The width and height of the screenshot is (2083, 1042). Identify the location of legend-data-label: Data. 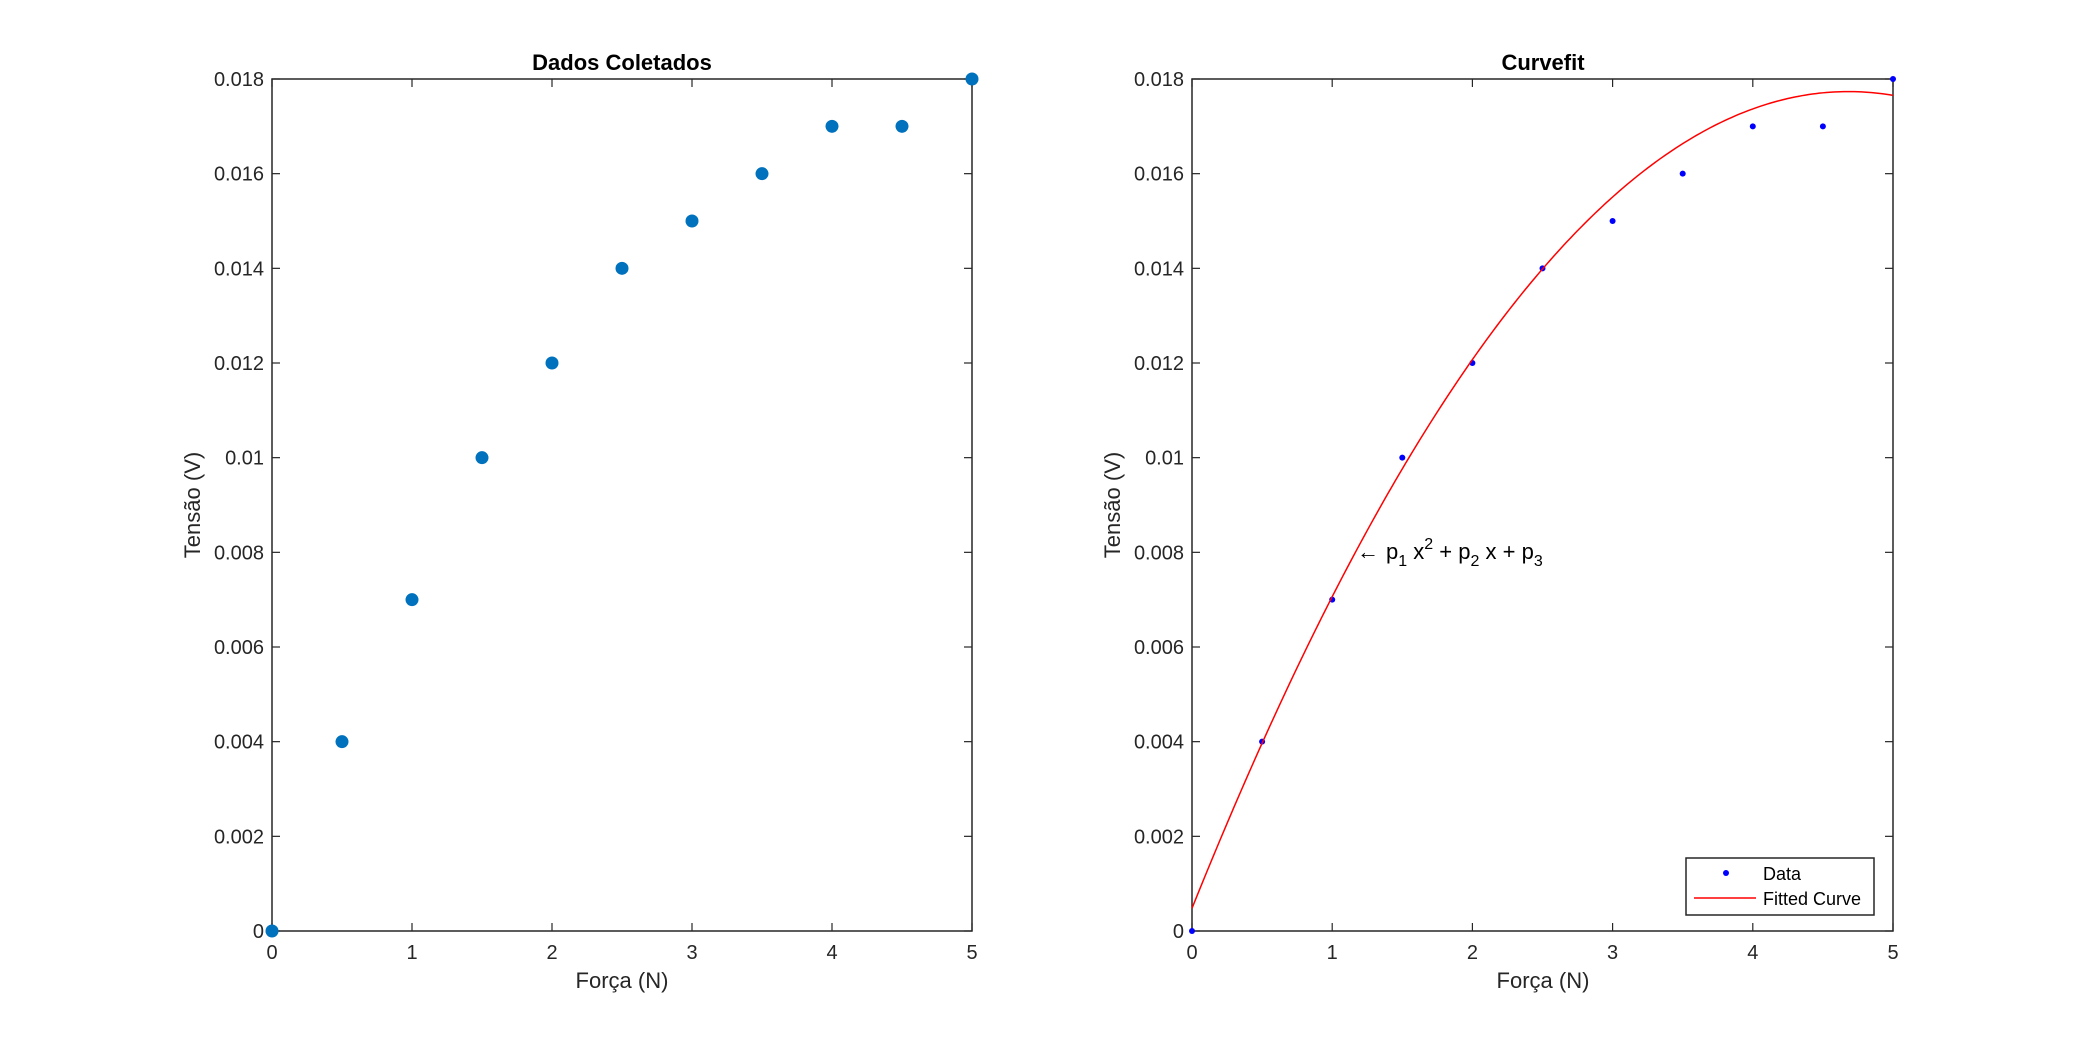
(1782, 874).